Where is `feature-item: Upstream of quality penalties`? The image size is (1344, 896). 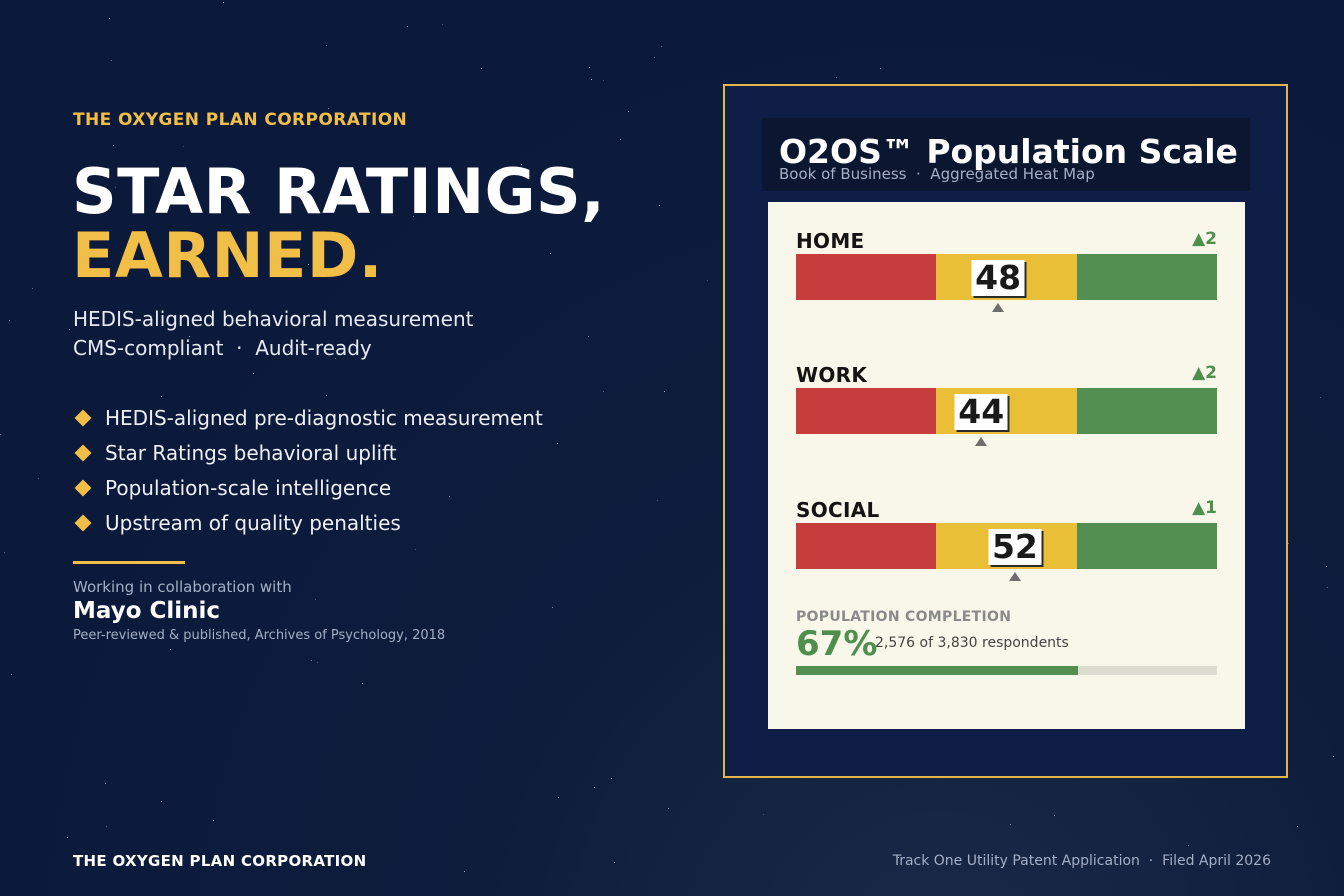
feature-item: Upstream of quality penalties is located at coordinates (308, 522).